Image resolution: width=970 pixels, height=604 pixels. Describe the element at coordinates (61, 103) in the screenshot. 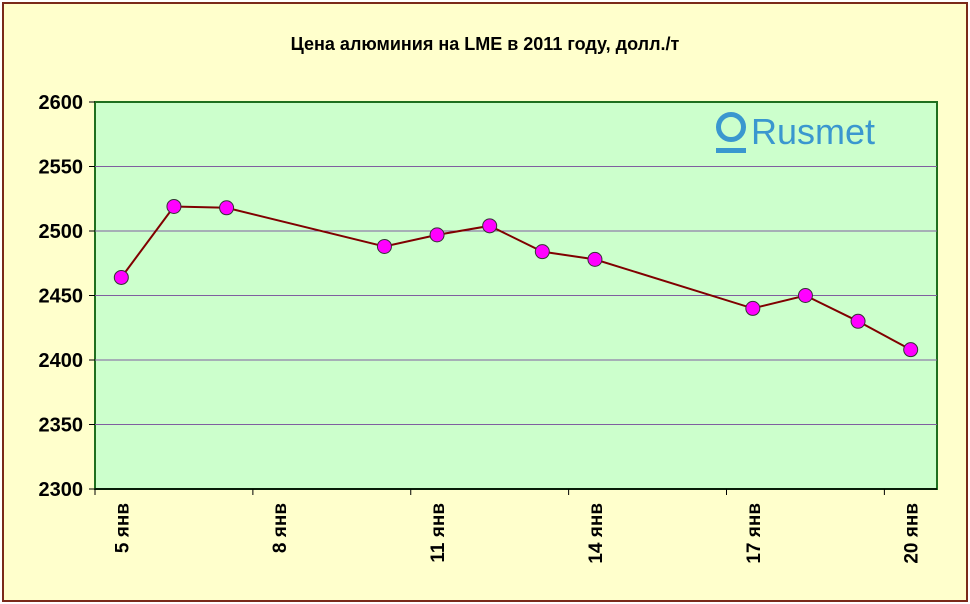

I see `y-tick-label: 2600` at that location.